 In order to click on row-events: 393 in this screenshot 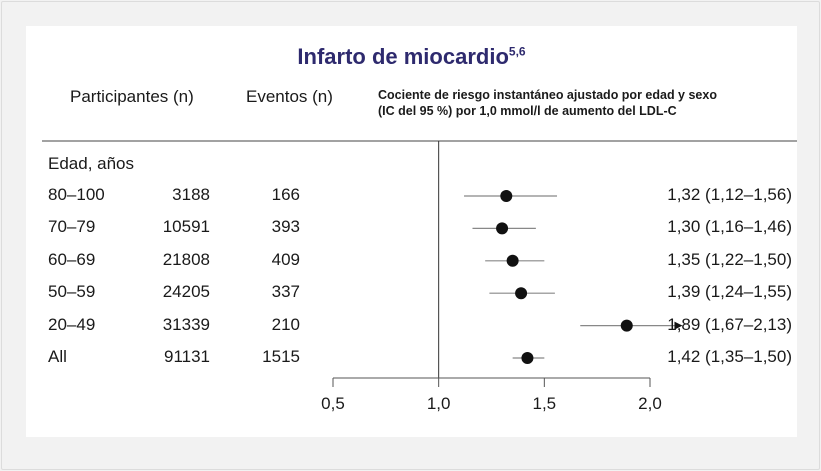, I will do `click(285, 227)`.